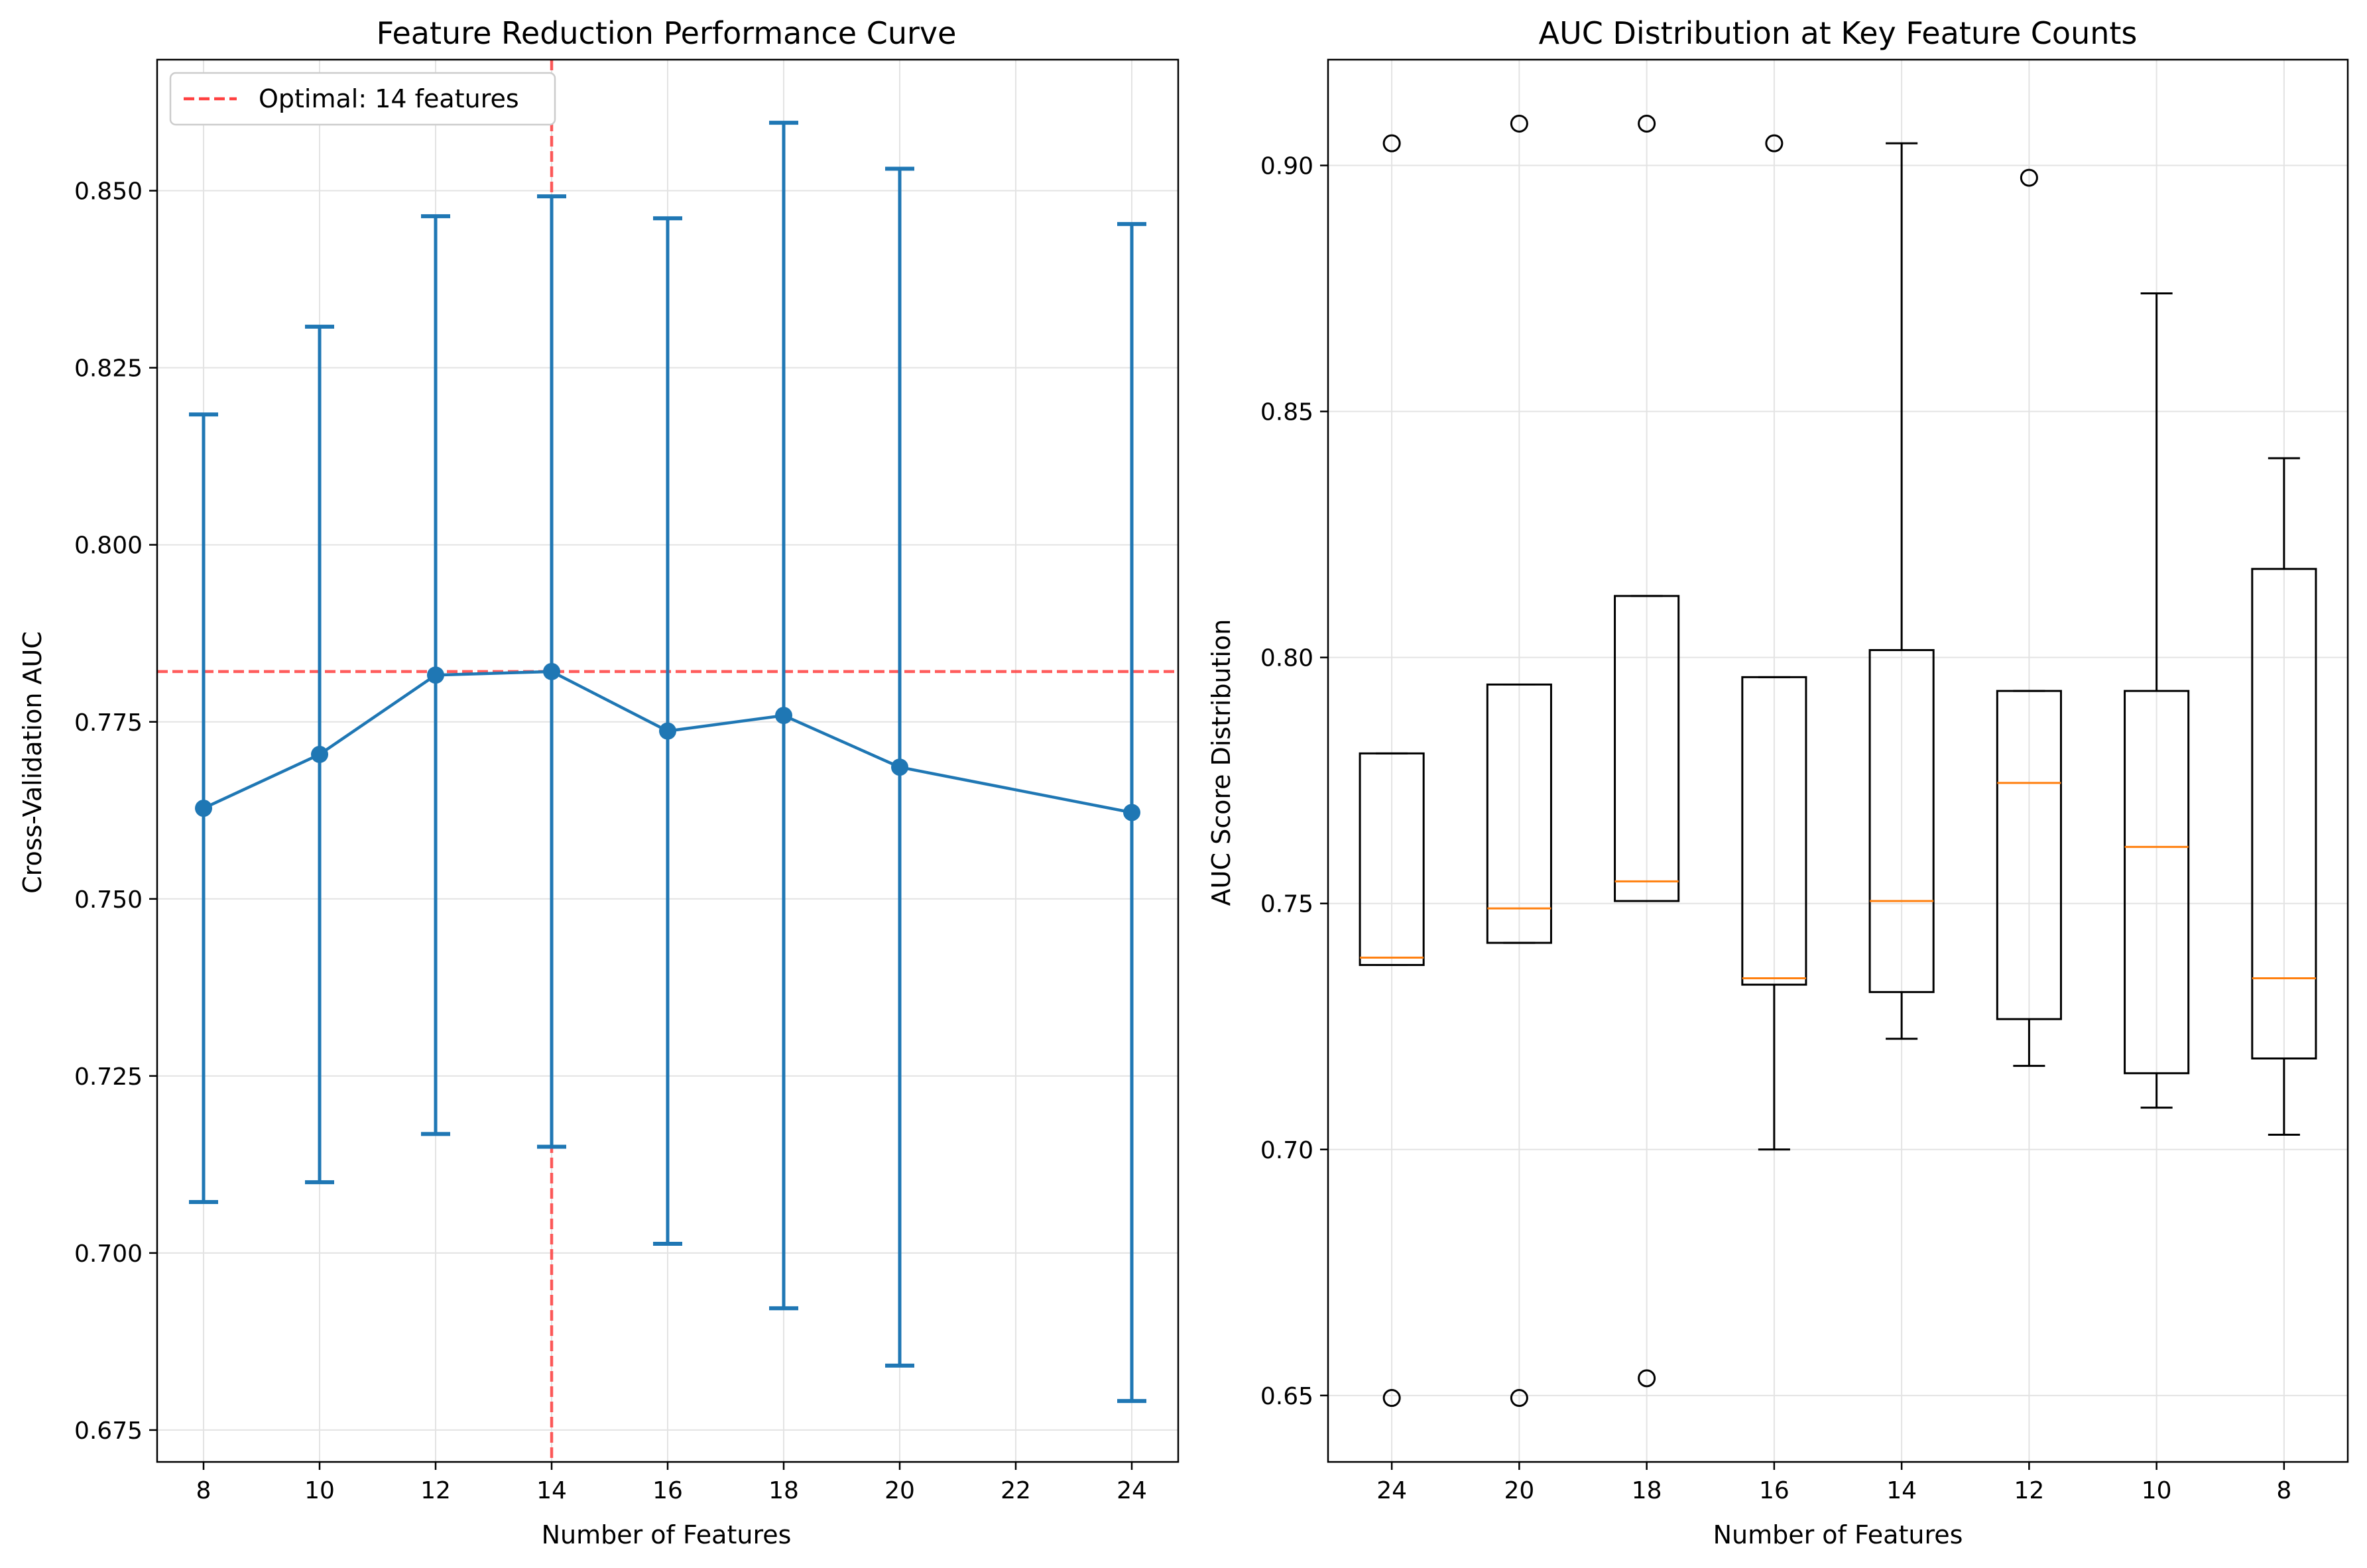 This screenshot has width=2367, height=1568. Describe the element at coordinates (1286, 412) in the screenshot. I see `y-tick-label: 0.85` at that location.